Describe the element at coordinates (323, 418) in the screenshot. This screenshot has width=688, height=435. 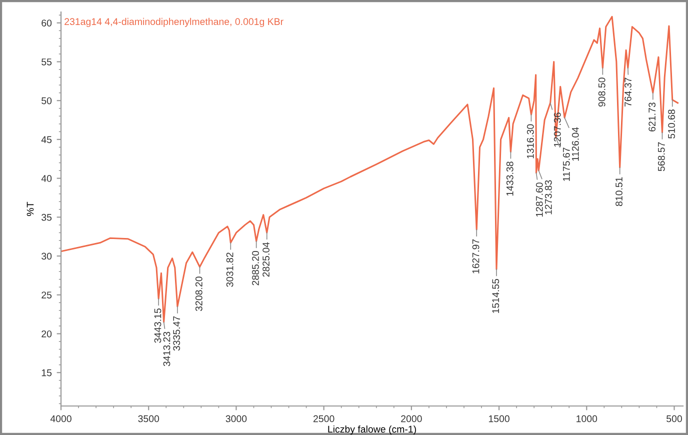
I see `x-tick-label: 2500` at that location.